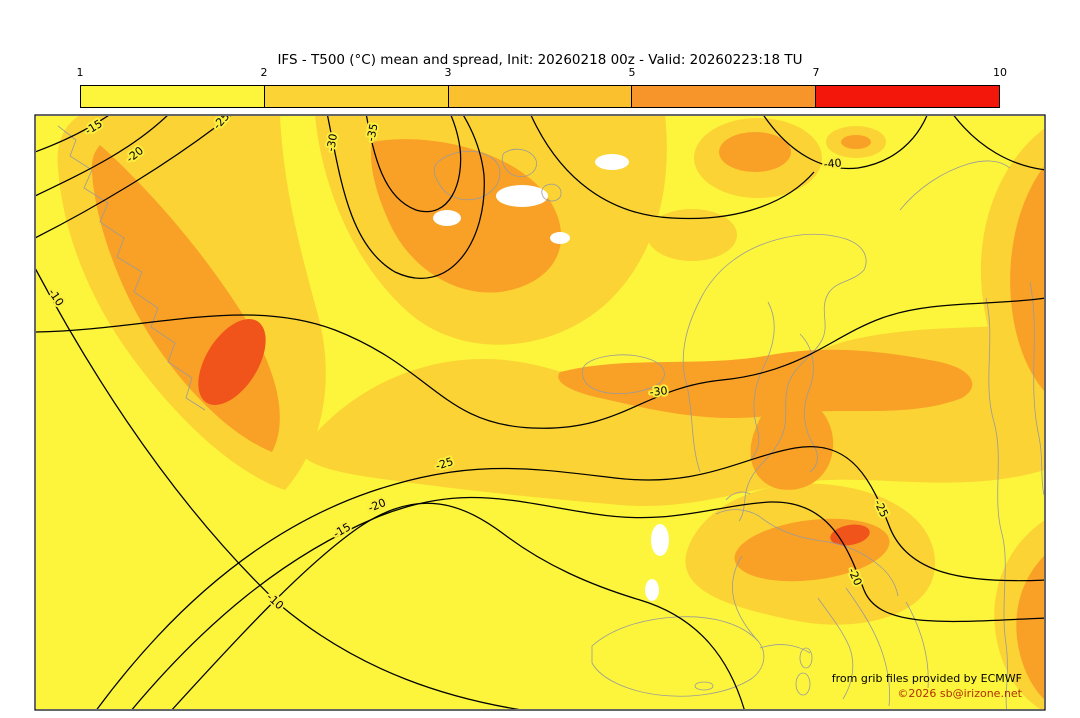  What do you see at coordinates (959, 693) in the screenshot?
I see `credit-copyright: ©2026 sb@irizone.net` at bounding box center [959, 693].